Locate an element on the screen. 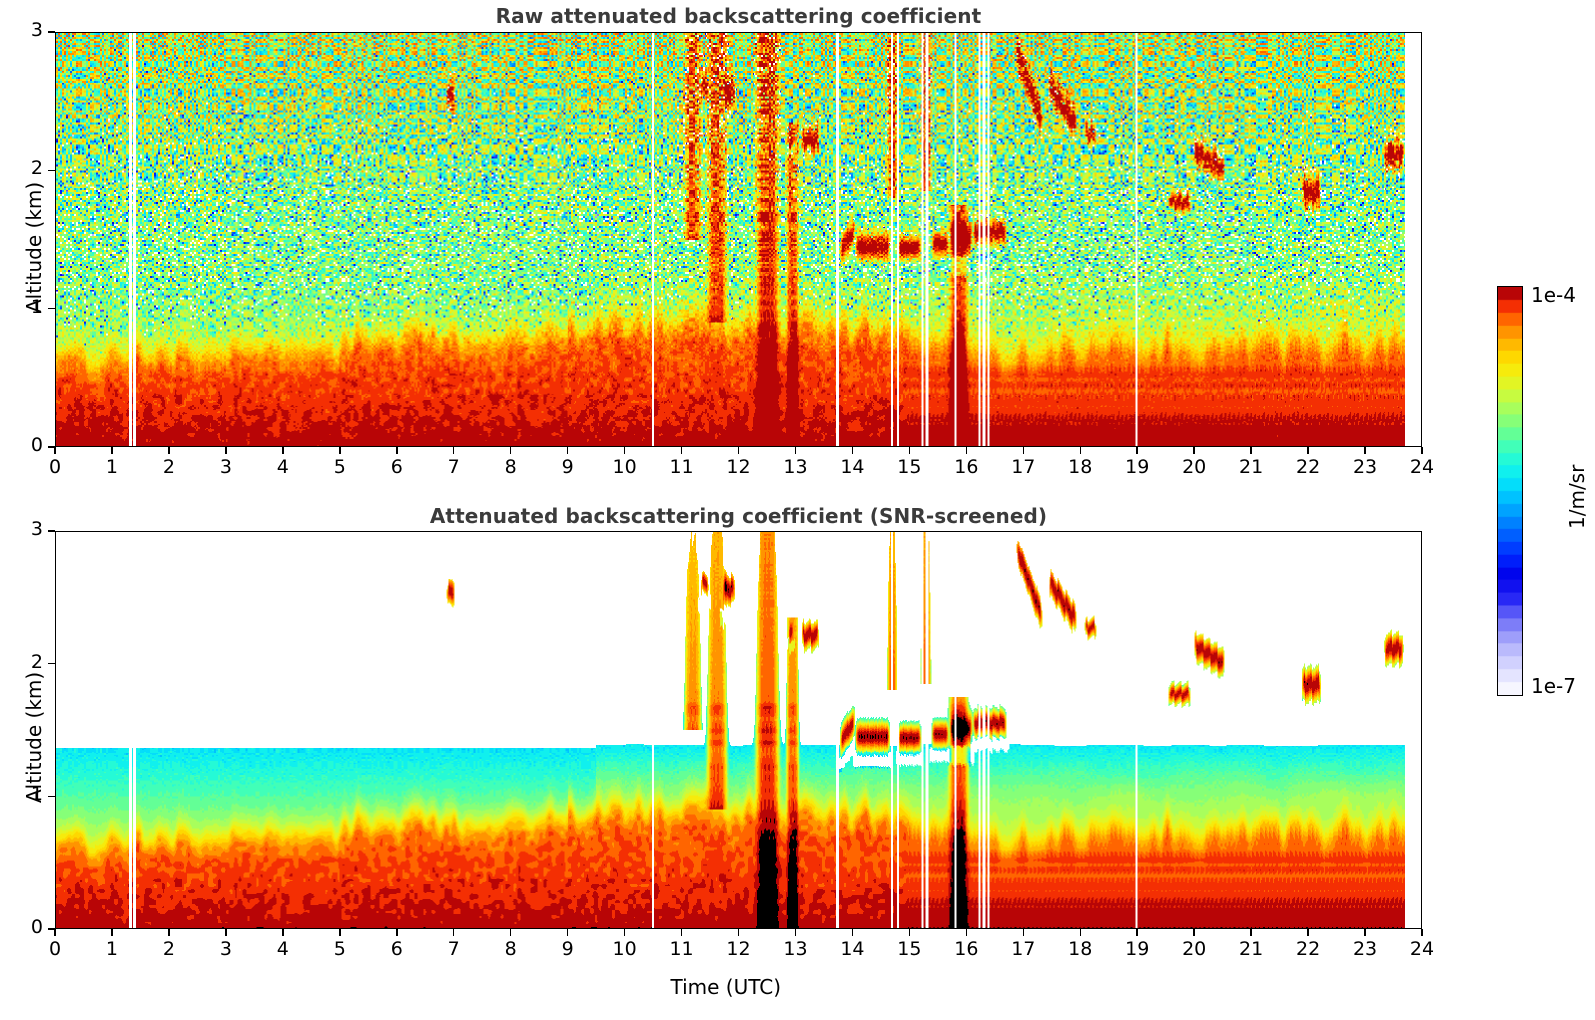 This screenshot has width=1595, height=1020. y-tick-label: 0 is located at coordinates (36, 445).